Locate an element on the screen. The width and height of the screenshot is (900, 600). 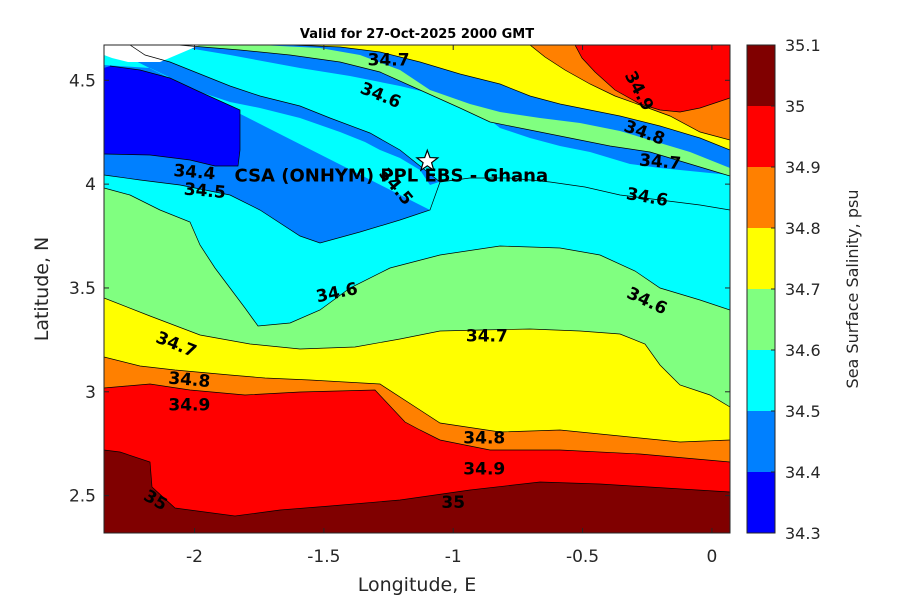
y-tick-label: 2.5 is located at coordinates (82, 497).